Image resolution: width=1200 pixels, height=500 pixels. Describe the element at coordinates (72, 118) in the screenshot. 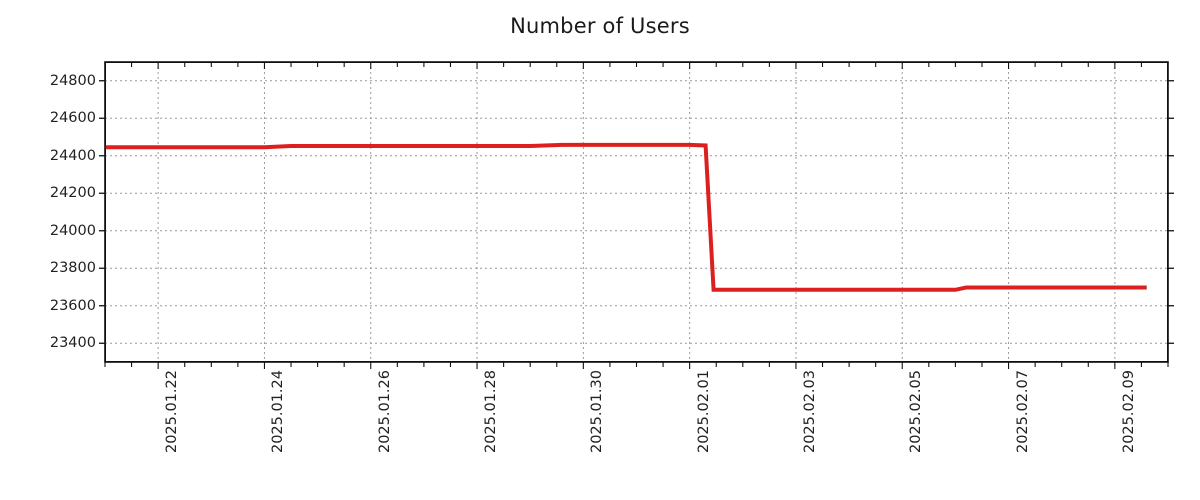

I see `y-axis-tick-label: 24600` at that location.